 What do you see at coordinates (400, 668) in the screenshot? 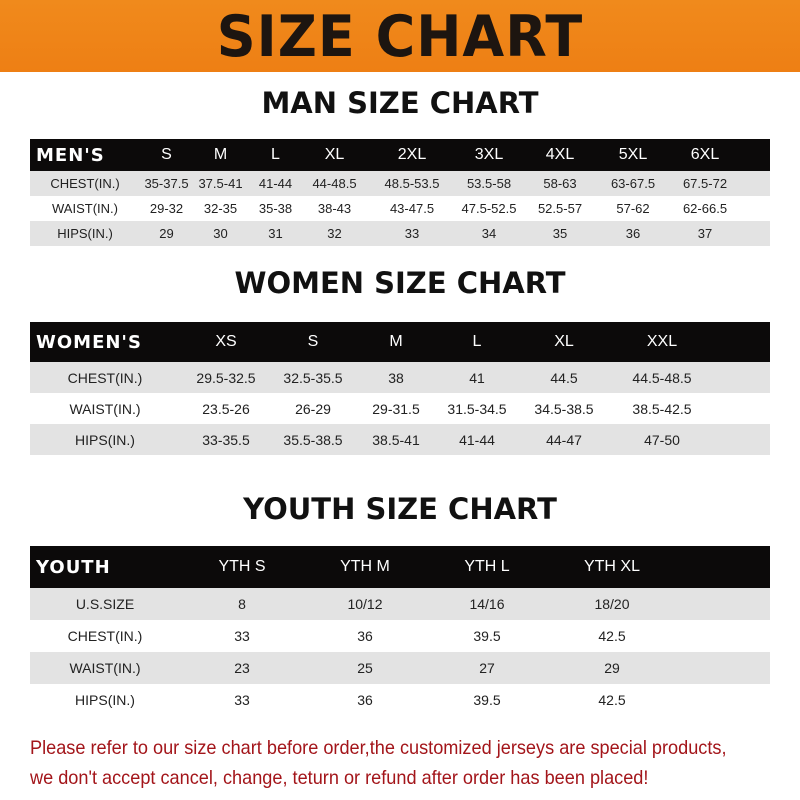
I see `table-row: WAIST(IN.) 23 25 27 29` at bounding box center [400, 668].